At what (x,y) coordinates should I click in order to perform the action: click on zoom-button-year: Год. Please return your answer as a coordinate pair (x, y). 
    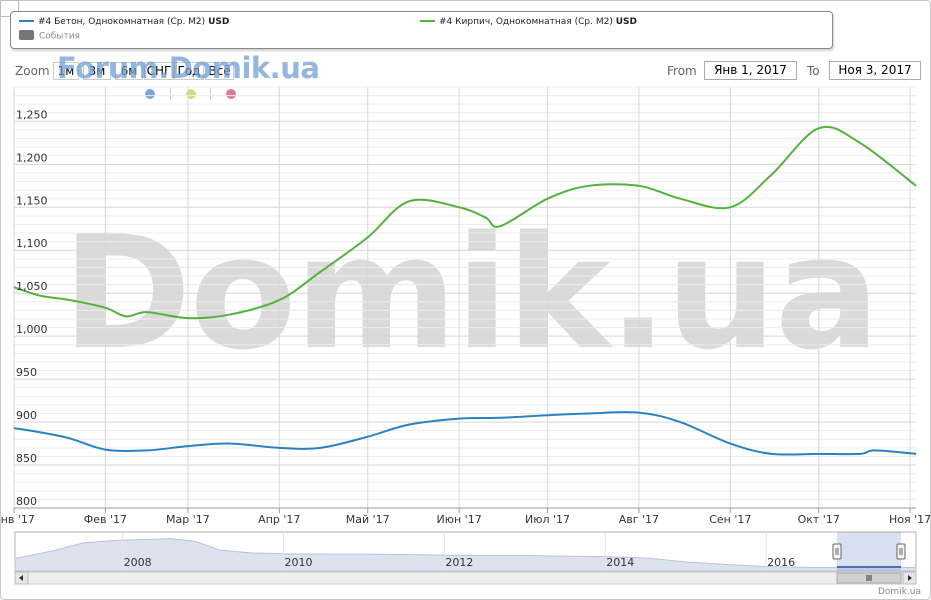
    Looking at the image, I should click on (189, 71).